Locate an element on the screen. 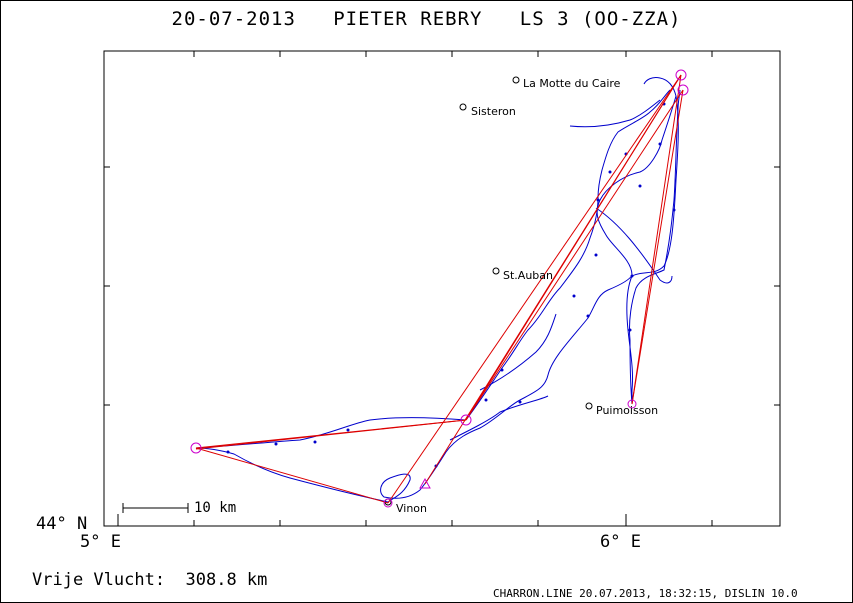 The height and width of the screenshot is (603, 853). free-flight-distance: Vrije Vlucht: 308.8 km is located at coordinates (150, 580).